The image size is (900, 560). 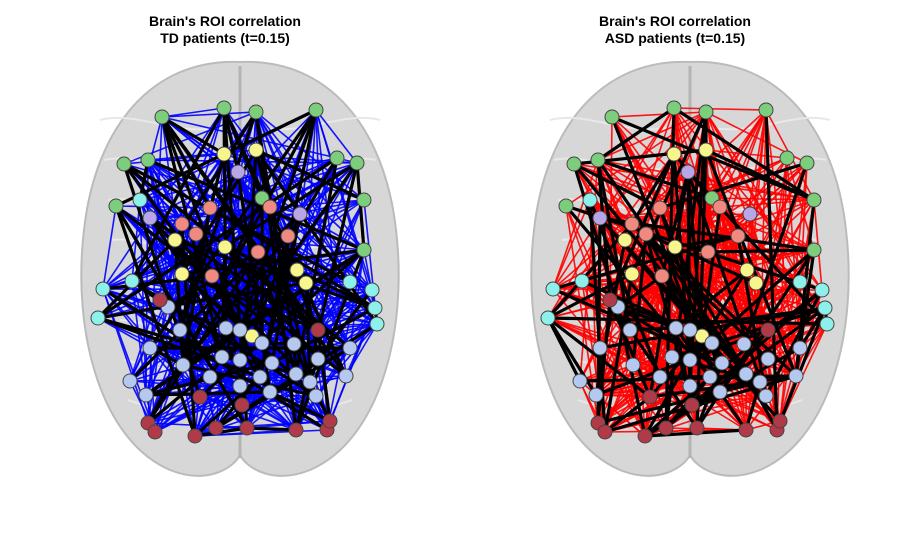 I want to click on td-title-line1: Brain's ROI correlation, so click(x=225, y=21).